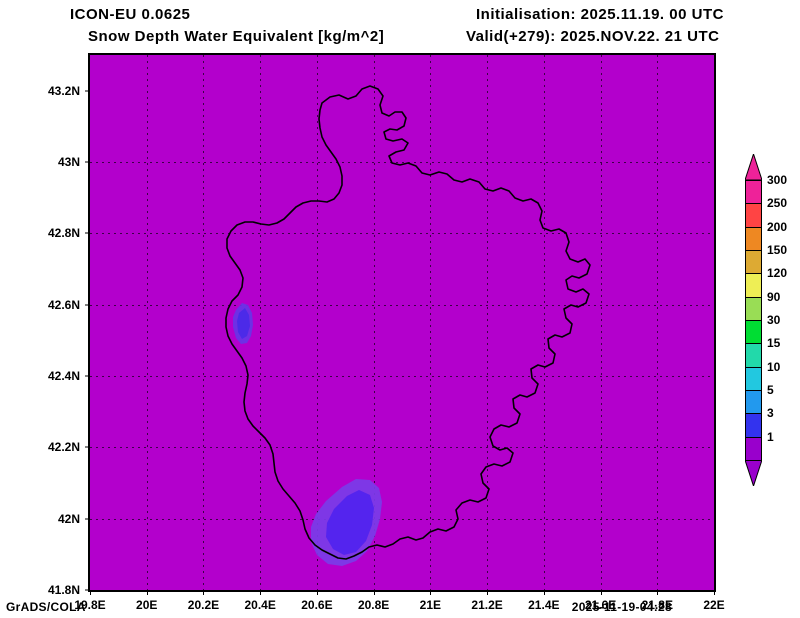 This screenshot has width=800, height=618. I want to click on header-model-label: ICON-EU 0.0625, so click(130, 14).